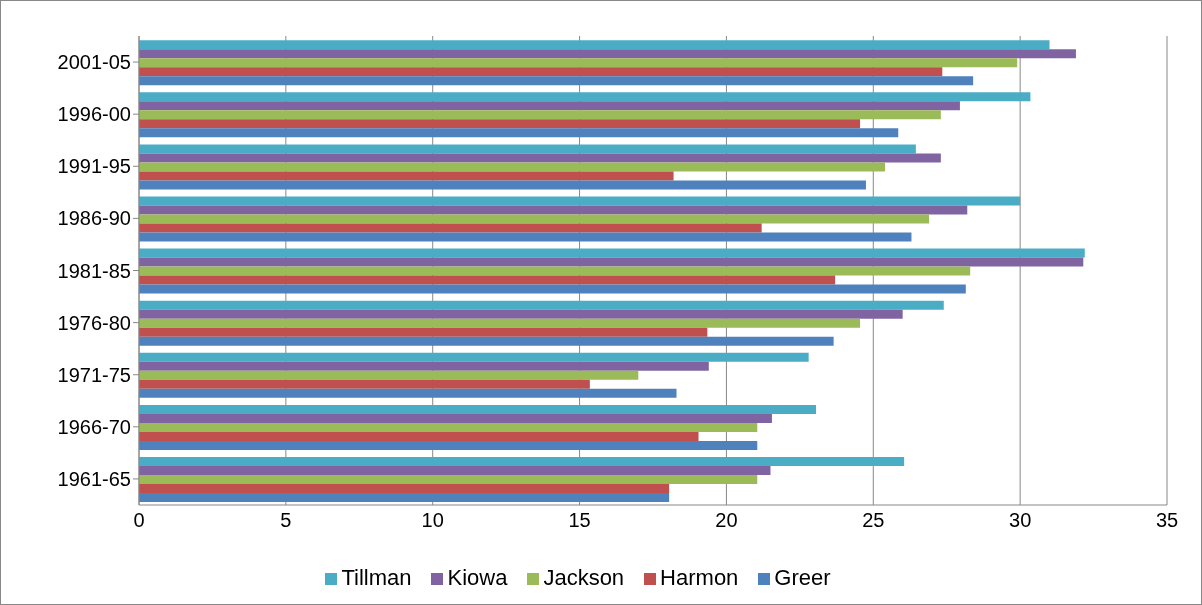 The width and height of the screenshot is (1202, 605). What do you see at coordinates (579, 520) in the screenshot?
I see `x-tick-label: 15` at bounding box center [579, 520].